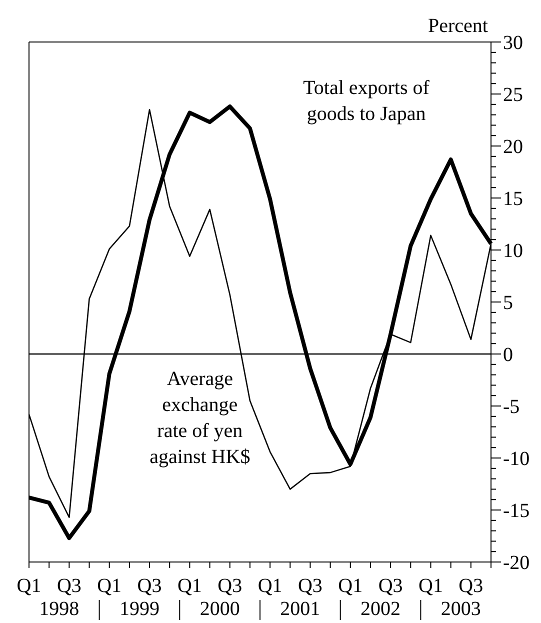 This screenshot has height=623, width=541. Describe the element at coordinates (366, 101) in the screenshot. I see `text: Total exports of goods to Japan` at that location.